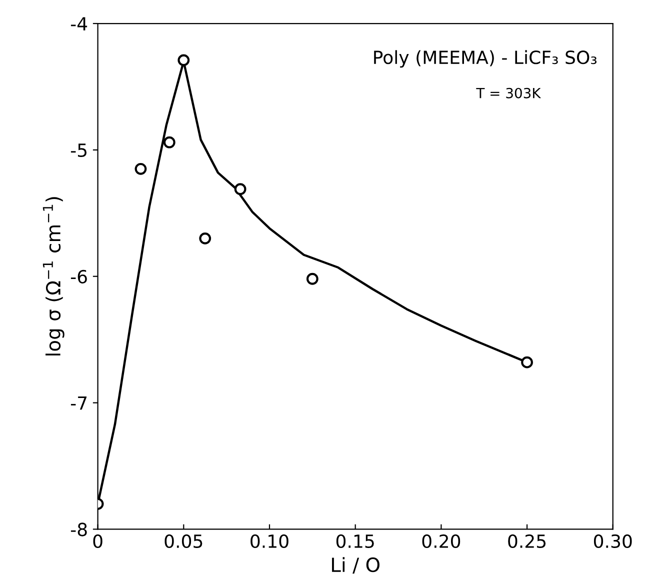 This screenshot has width=652, height=588. I want to click on annotation: T = 303K, so click(509, 93).